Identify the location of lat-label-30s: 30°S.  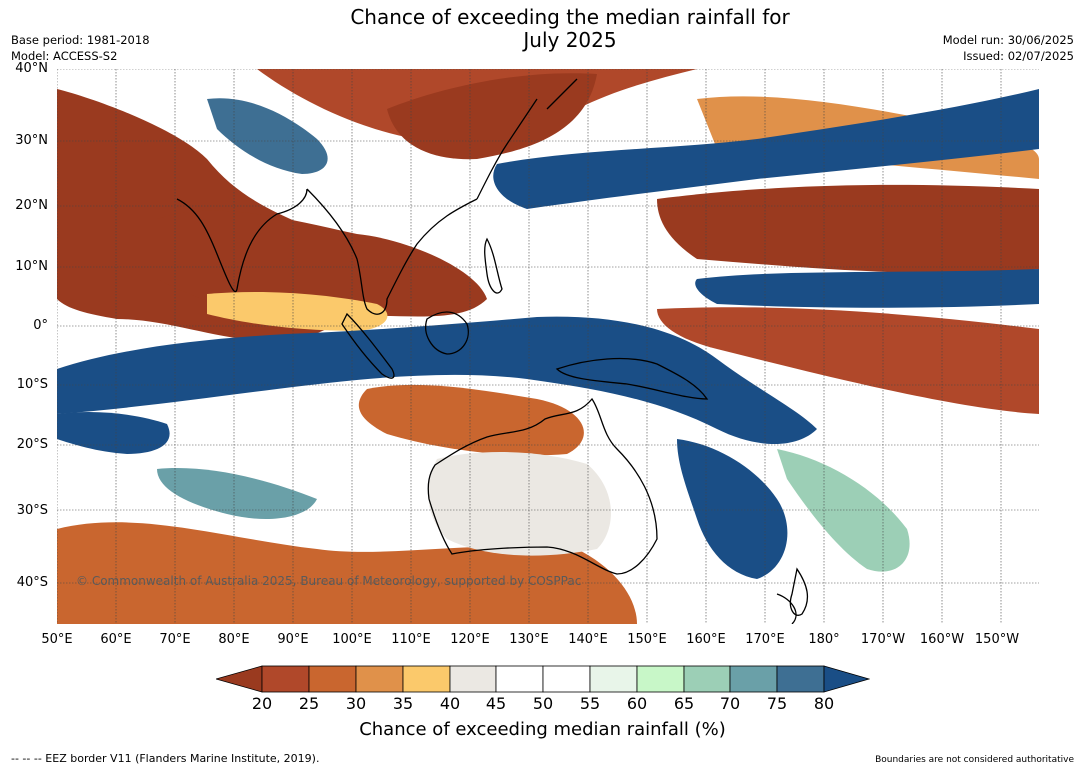
(32, 510).